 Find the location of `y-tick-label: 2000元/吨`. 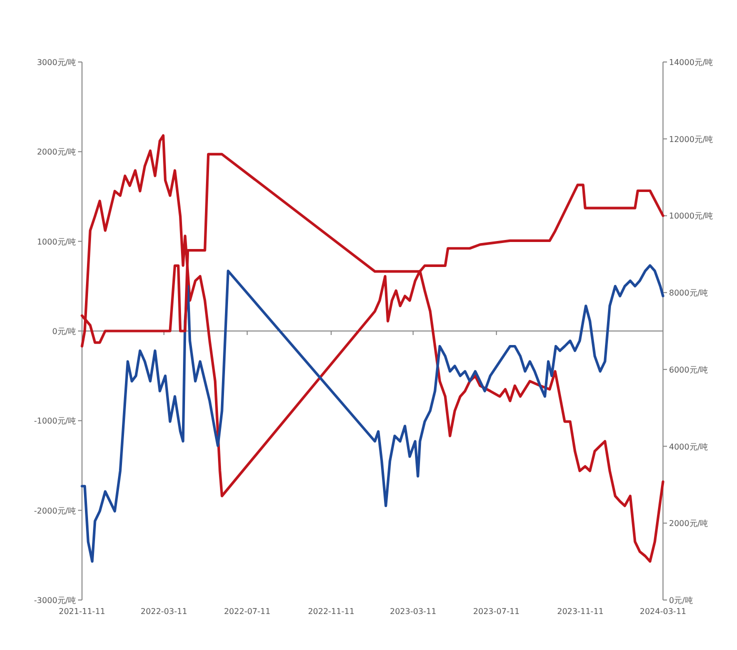

y-tick-label: 2000元/吨 is located at coordinates (56, 152).